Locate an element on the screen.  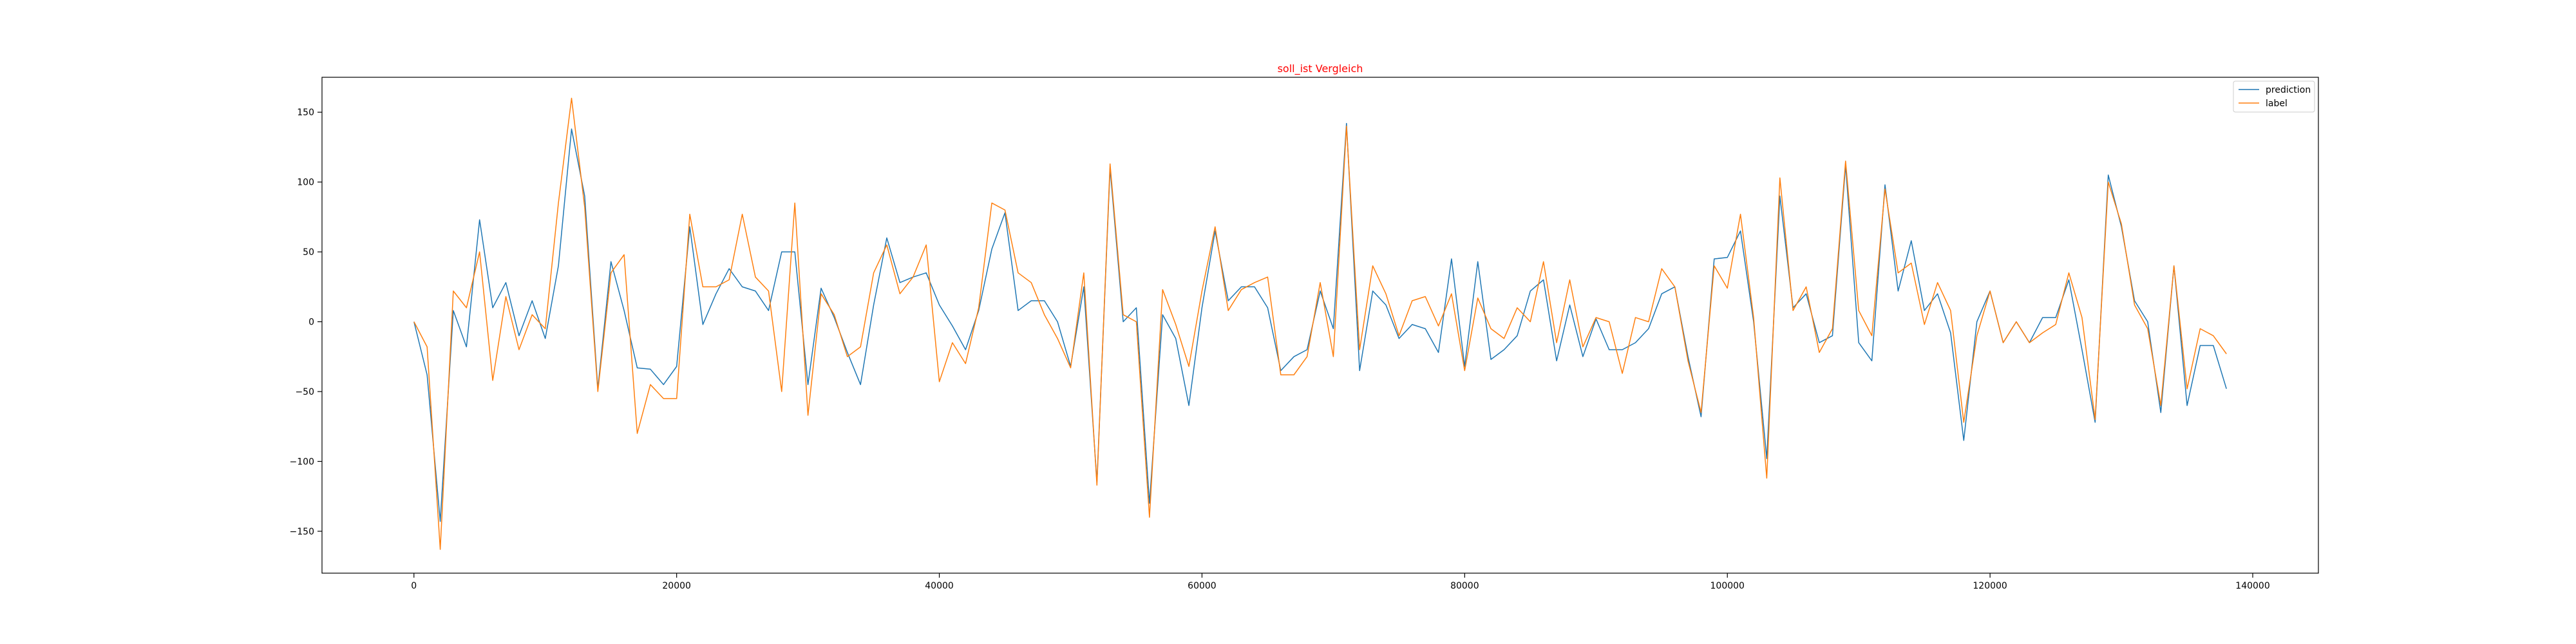
y-axis: −150 −100 −50 0 50 100 150 is located at coordinates (306, 322).